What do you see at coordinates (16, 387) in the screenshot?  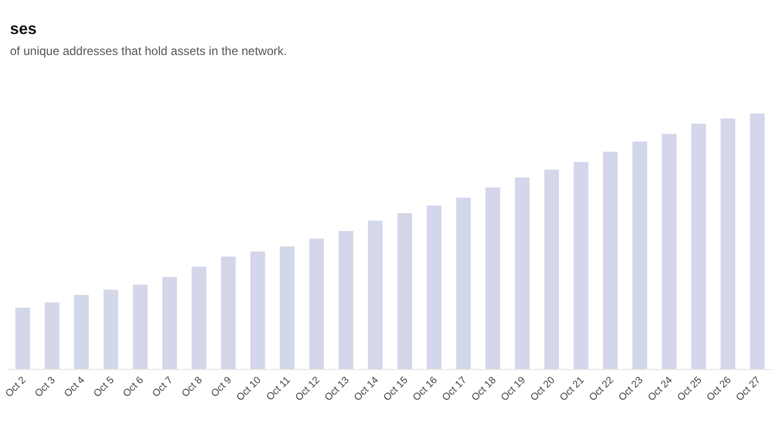 I see `x-tick-label: Oct 2` at bounding box center [16, 387].